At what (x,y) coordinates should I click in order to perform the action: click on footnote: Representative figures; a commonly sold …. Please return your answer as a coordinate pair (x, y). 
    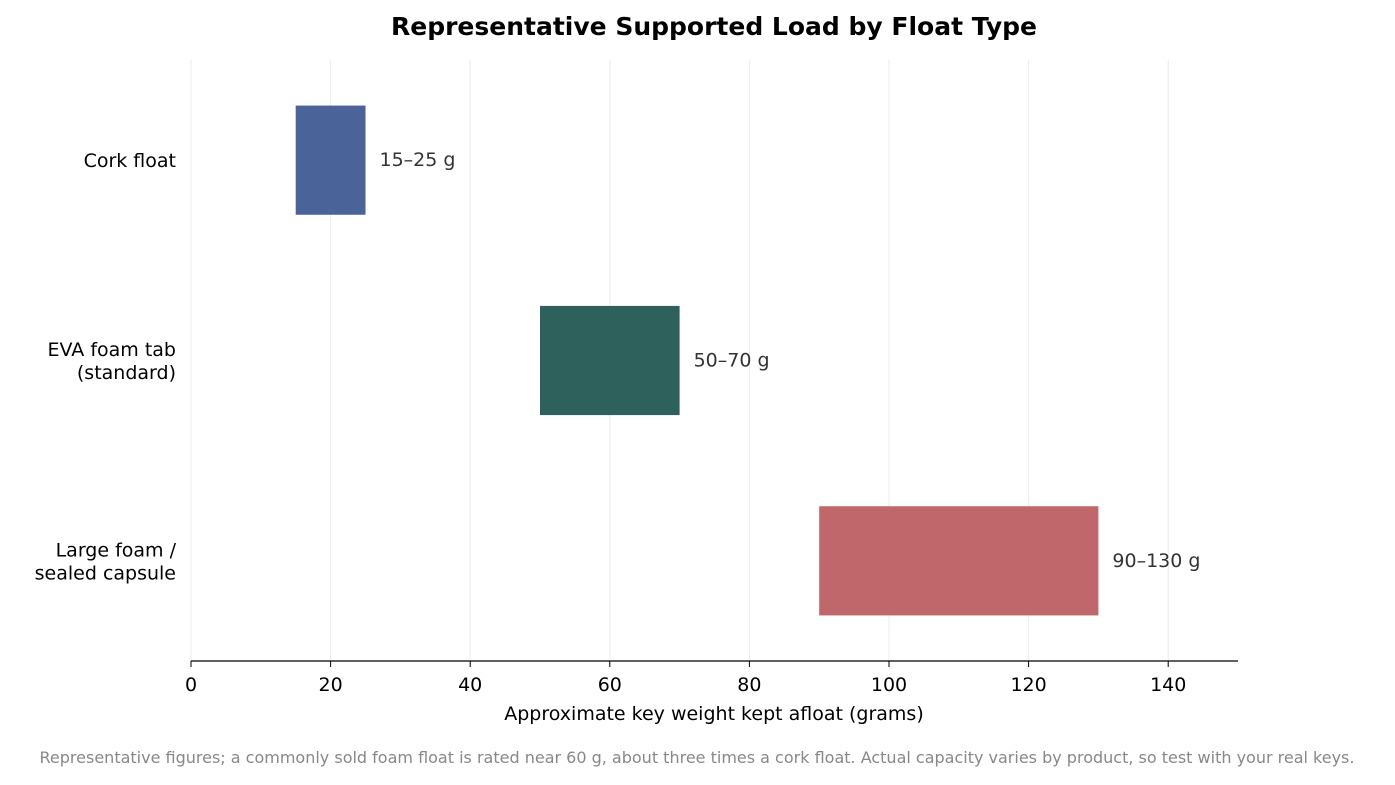
    Looking at the image, I should click on (697, 757).